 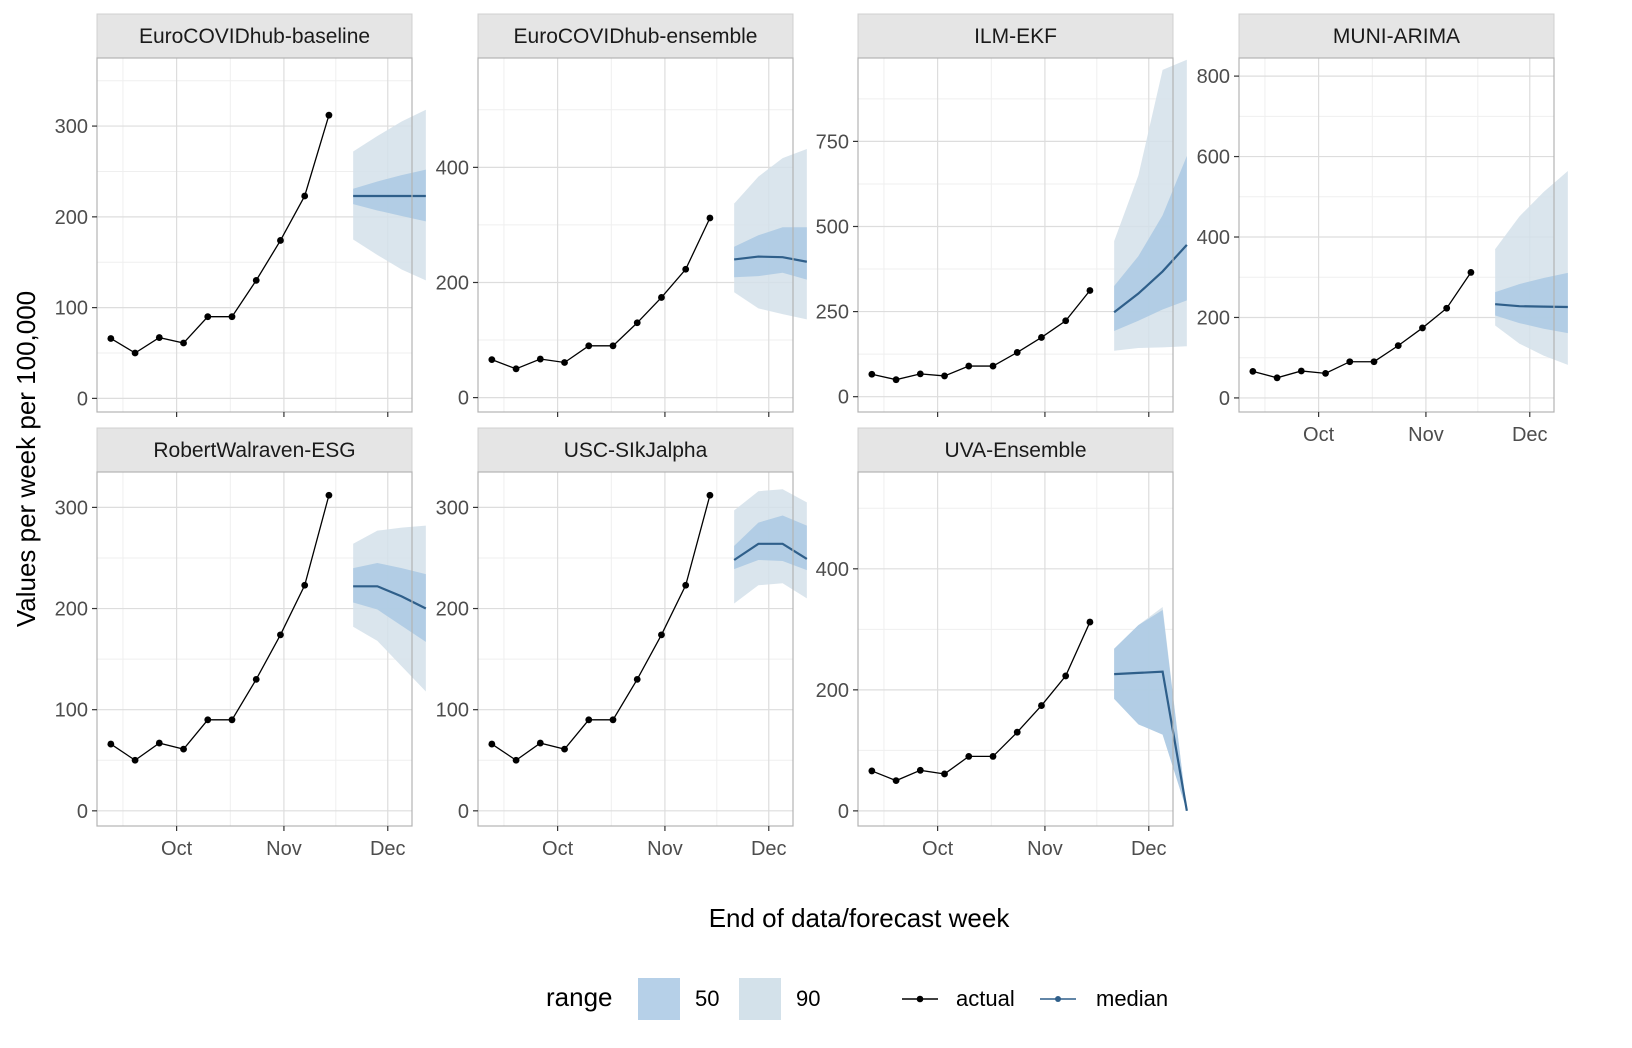 I want to click on legend-range-50-label: 50, so click(x=707, y=998).